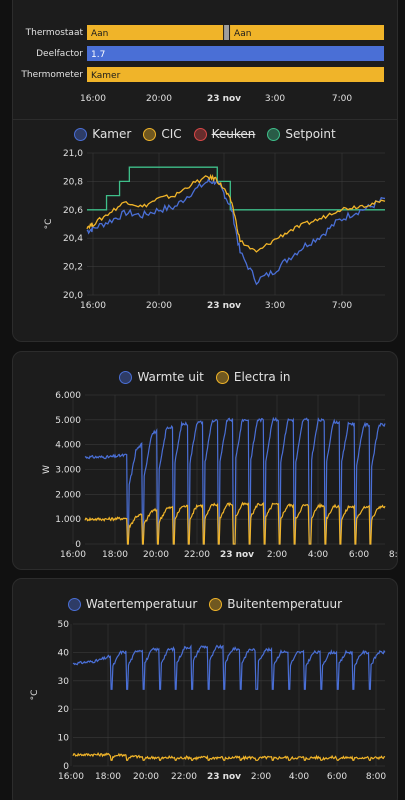 Image resolution: width=405 pixels, height=800 pixels. What do you see at coordinates (73, 296) in the screenshot?
I see `y-tick-label: 20,0` at bounding box center [73, 296].